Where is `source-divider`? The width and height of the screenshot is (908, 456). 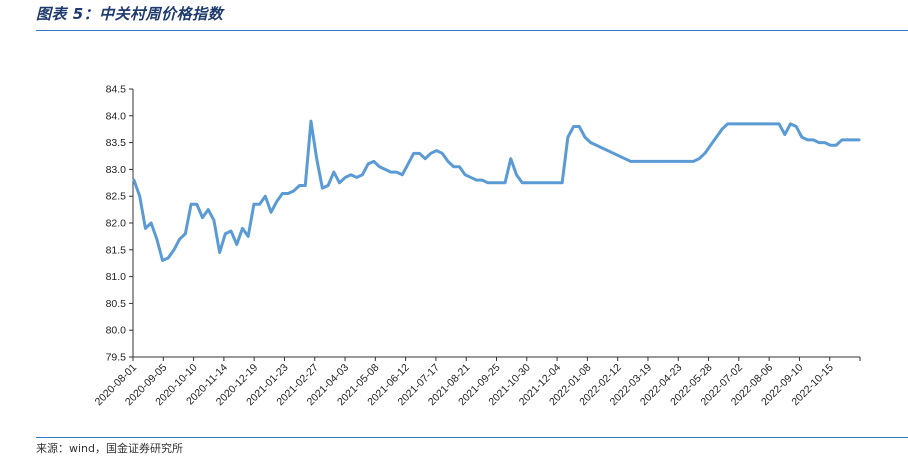
source-divider is located at coordinates (472, 437).